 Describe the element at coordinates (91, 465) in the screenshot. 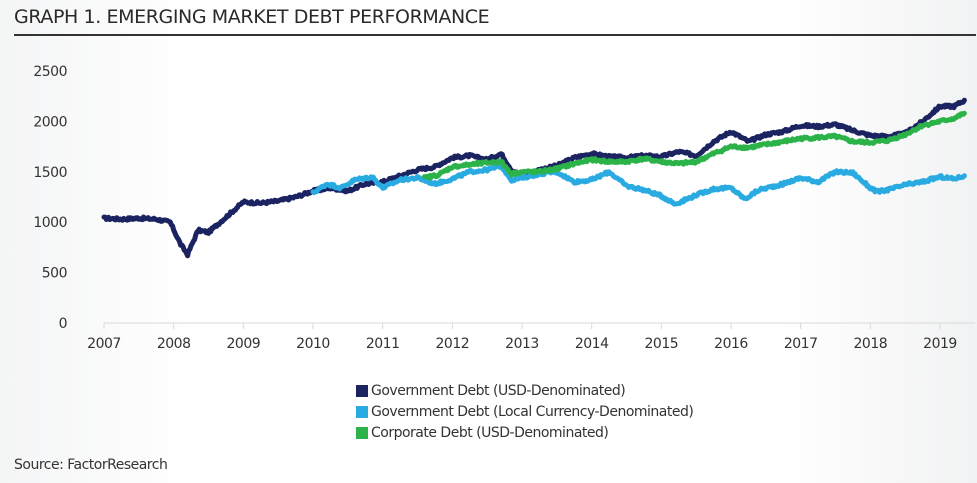

I see `source-note: Source: FactorResearch` at that location.